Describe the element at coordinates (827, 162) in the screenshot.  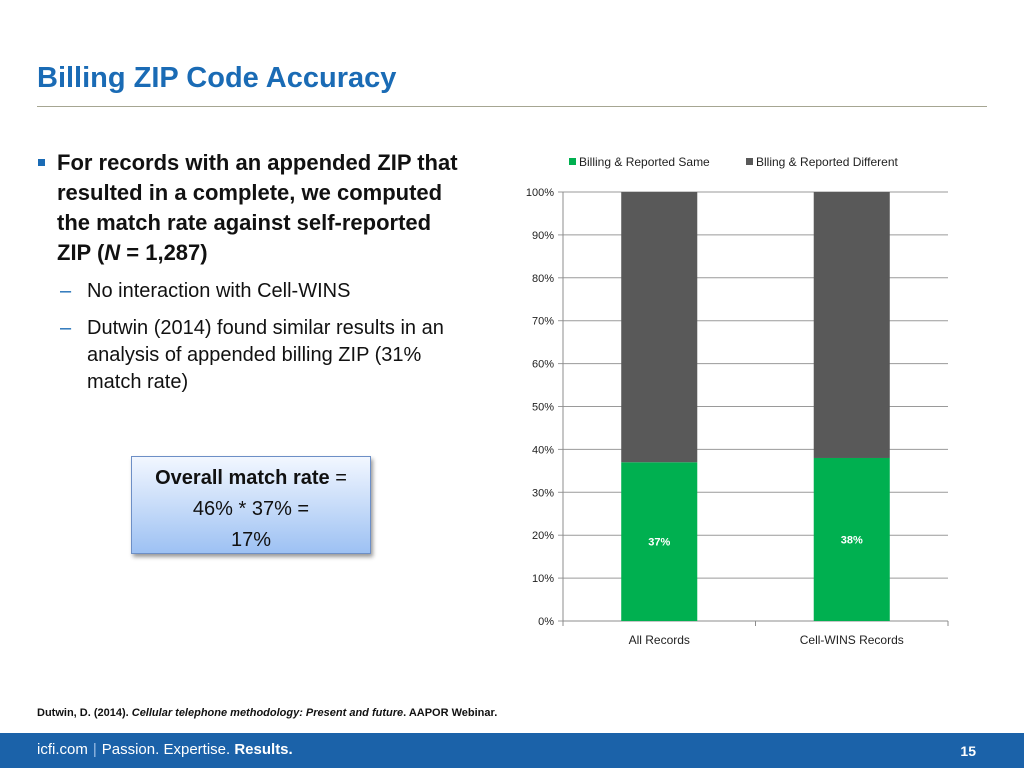
I see `legend-label: Blling & Reported Different` at that location.